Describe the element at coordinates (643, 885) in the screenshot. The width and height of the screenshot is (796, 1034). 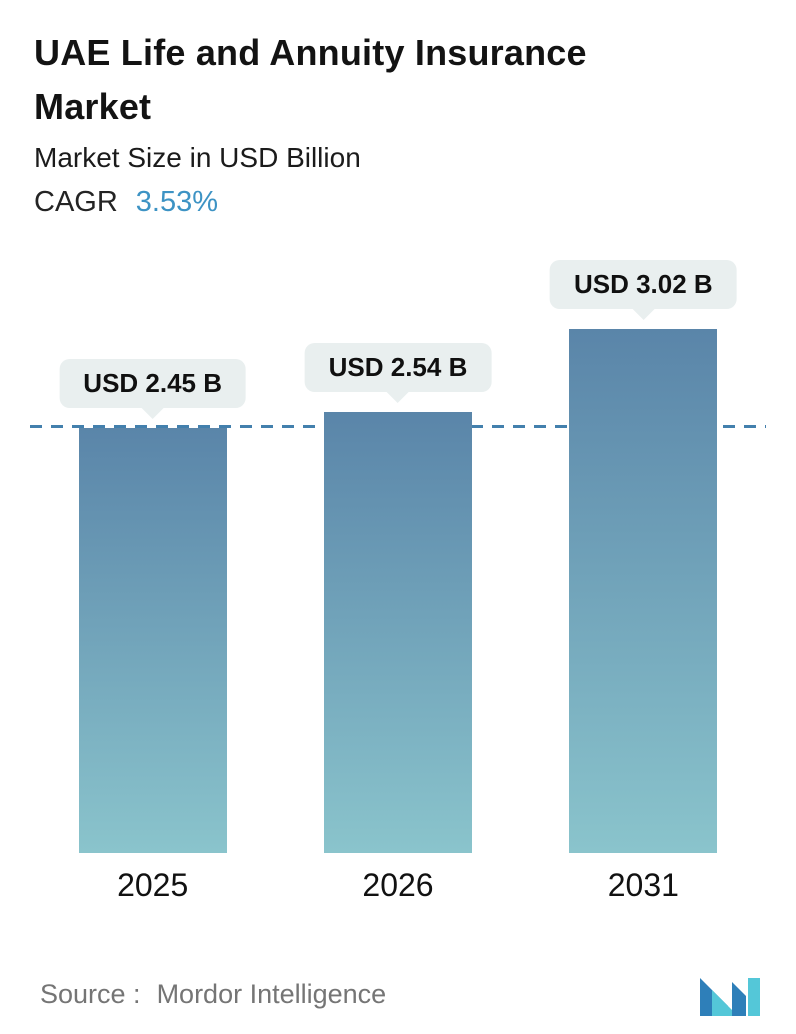
I see `x-axis-label: 2031` at that location.